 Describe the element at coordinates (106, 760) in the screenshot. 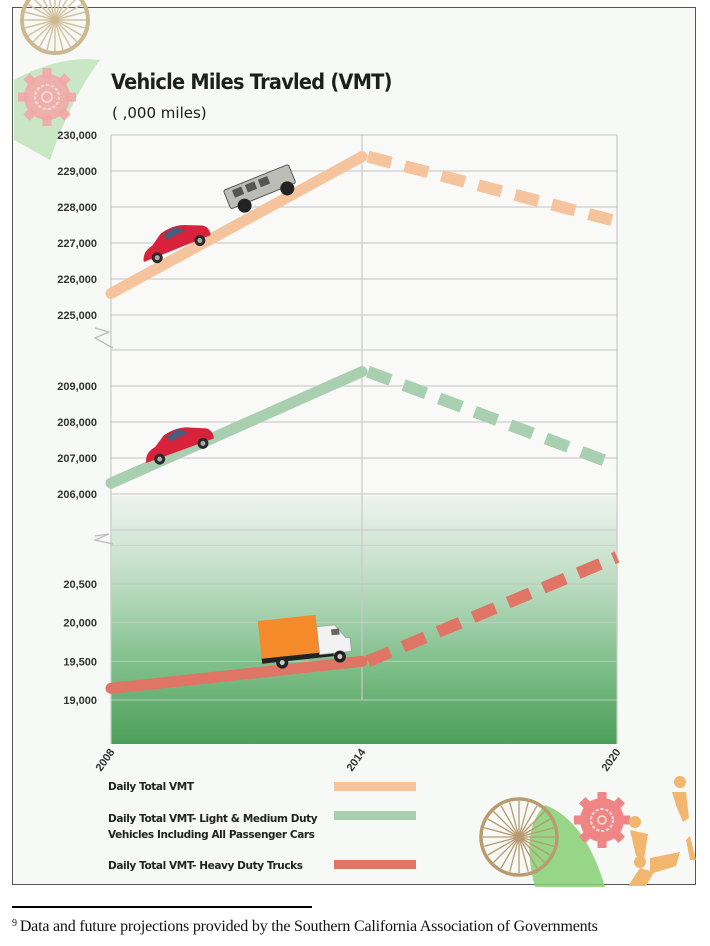

I see `x-tick-label: 2008` at that location.